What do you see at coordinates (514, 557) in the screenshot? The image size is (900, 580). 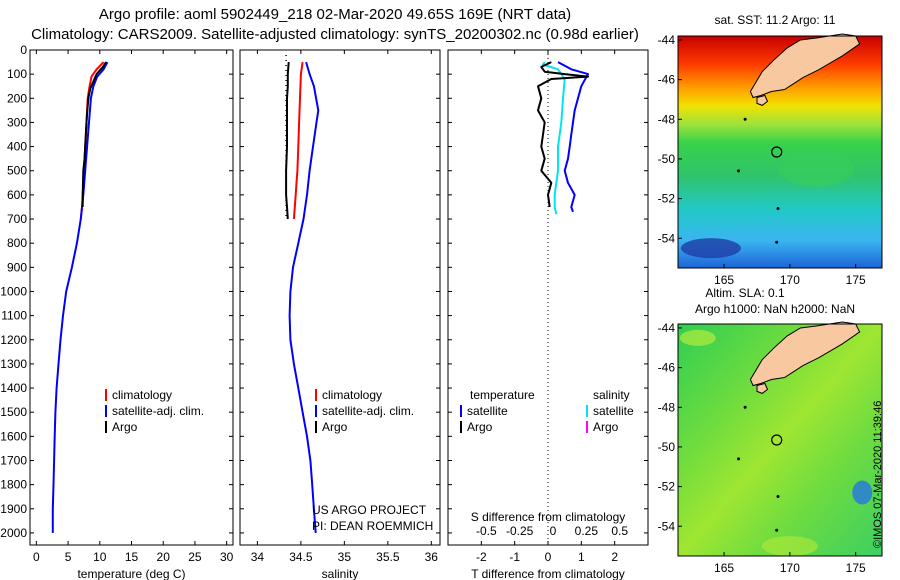 I see `differences-xtick-label: -1` at bounding box center [514, 557].